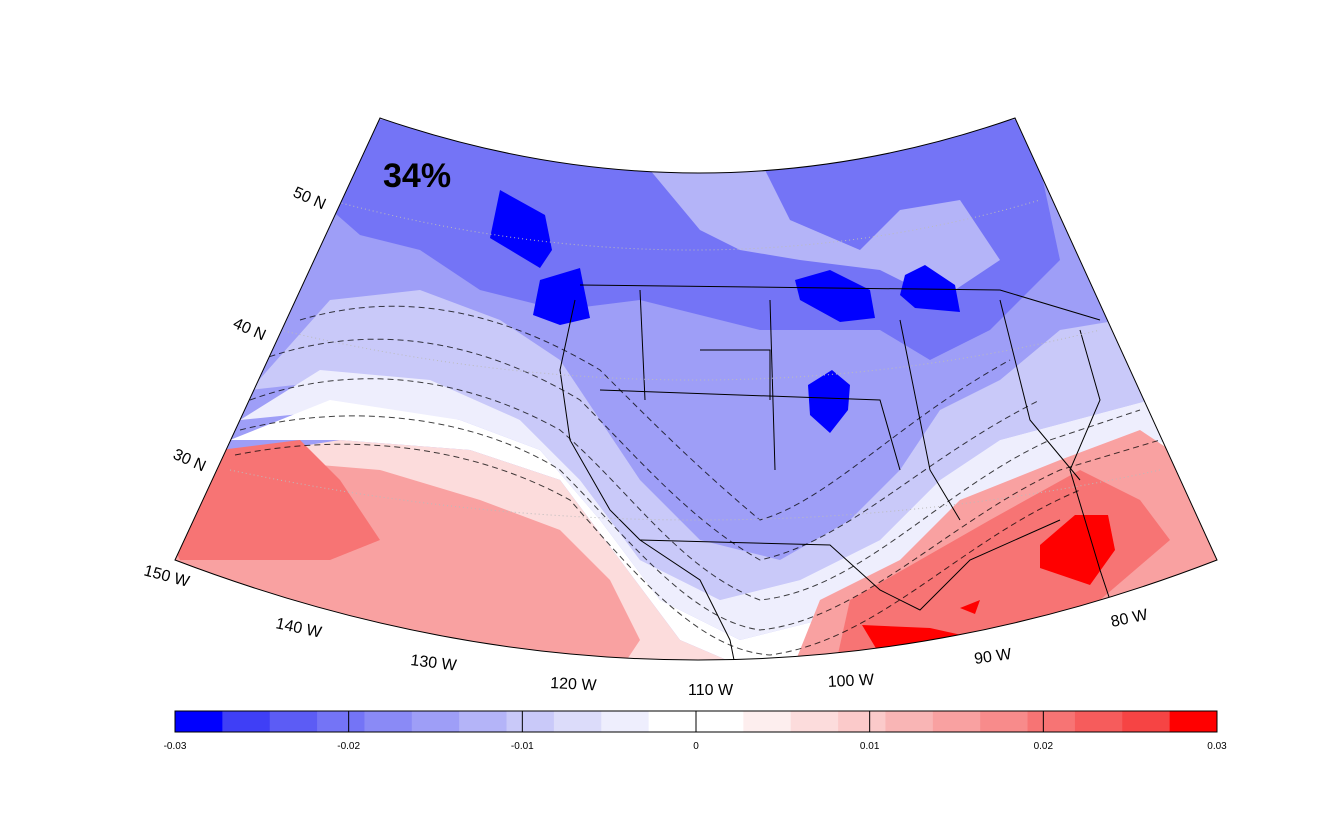 This screenshot has width=1344, height=822. Describe the element at coordinates (993, 657) in the screenshot. I see `lon-label-90w: 90 W` at that location.